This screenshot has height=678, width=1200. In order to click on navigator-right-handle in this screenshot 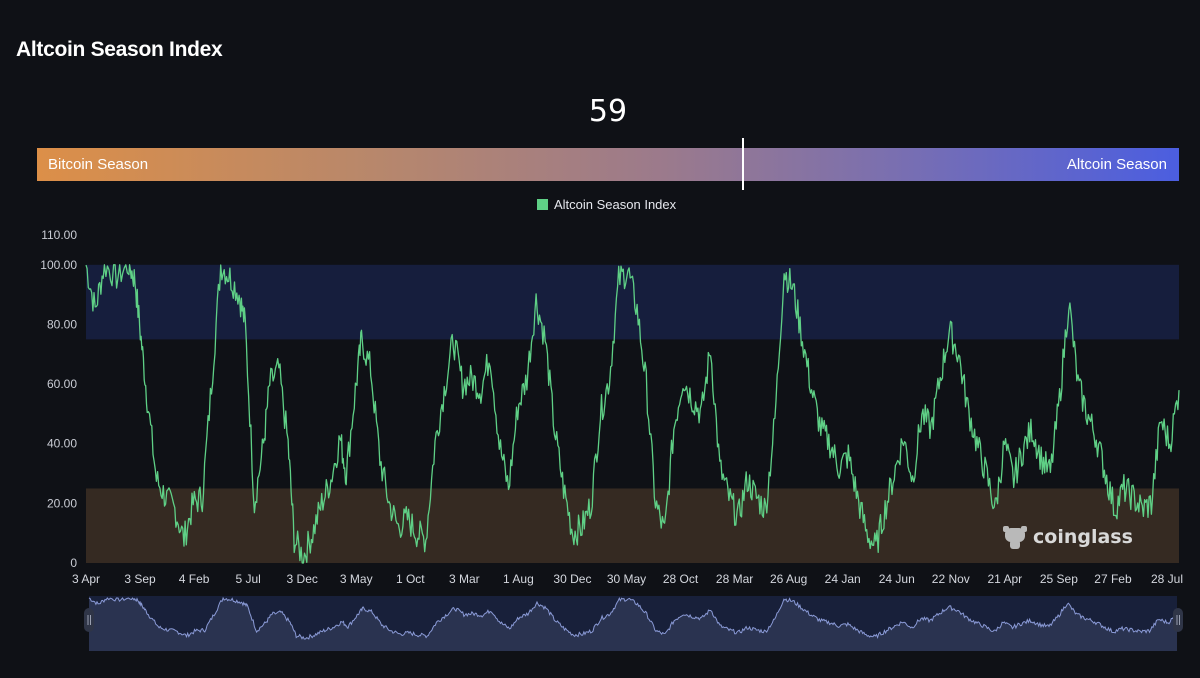, I will do `click(1178, 620)`.